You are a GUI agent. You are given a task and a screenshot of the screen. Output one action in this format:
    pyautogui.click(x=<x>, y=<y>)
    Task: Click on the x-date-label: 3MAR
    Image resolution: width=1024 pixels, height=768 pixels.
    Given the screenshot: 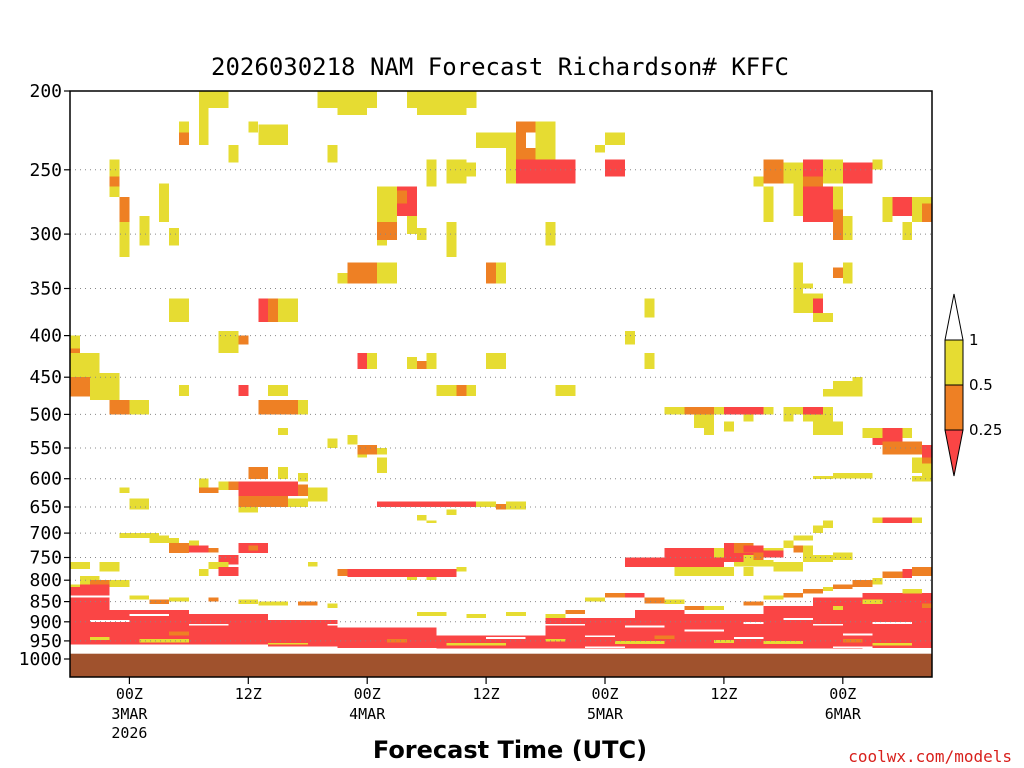 What is the action you would take?
    pyautogui.click(x=129, y=714)
    